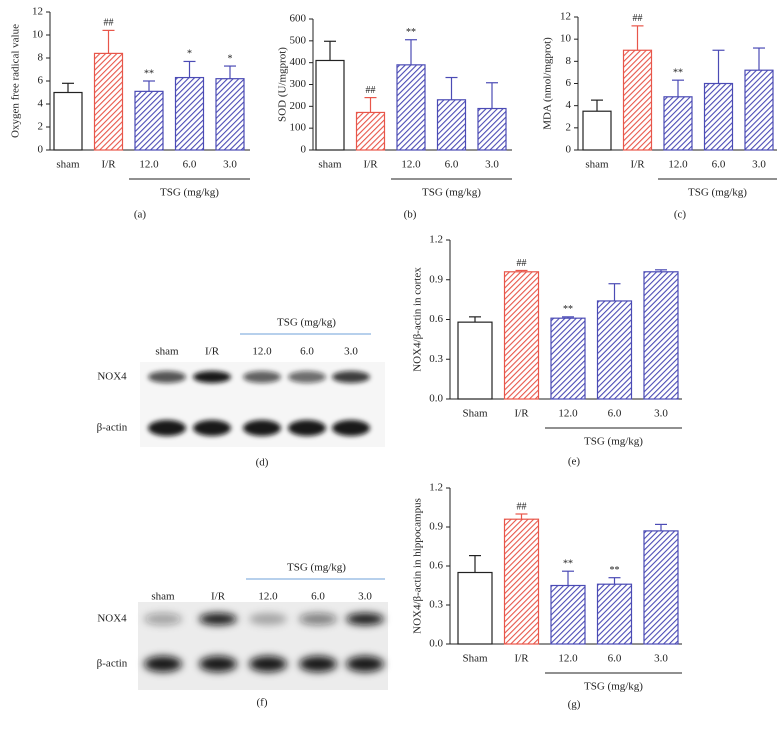 The height and width of the screenshot is (730, 784). I want to click on y-tick-label: 0.6, so click(436, 319).